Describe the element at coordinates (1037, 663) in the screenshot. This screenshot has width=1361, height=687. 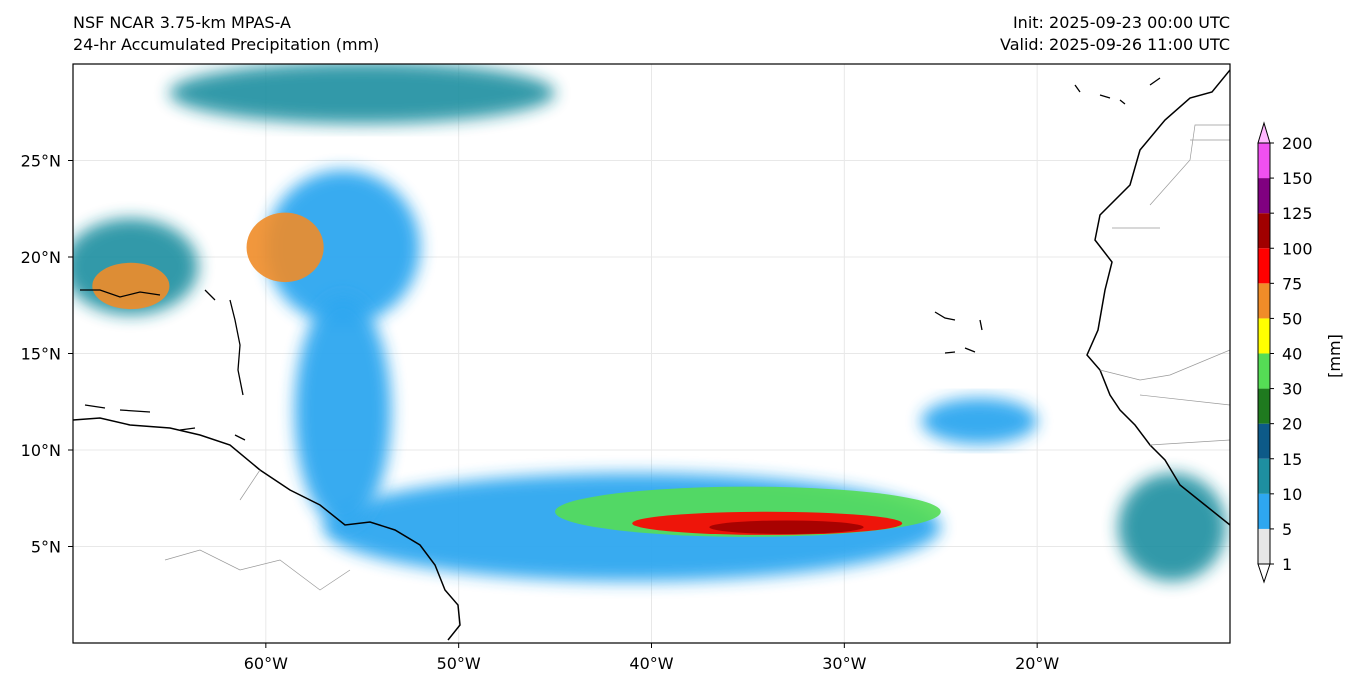
I see `lon-tick-label: 20°W` at that location.